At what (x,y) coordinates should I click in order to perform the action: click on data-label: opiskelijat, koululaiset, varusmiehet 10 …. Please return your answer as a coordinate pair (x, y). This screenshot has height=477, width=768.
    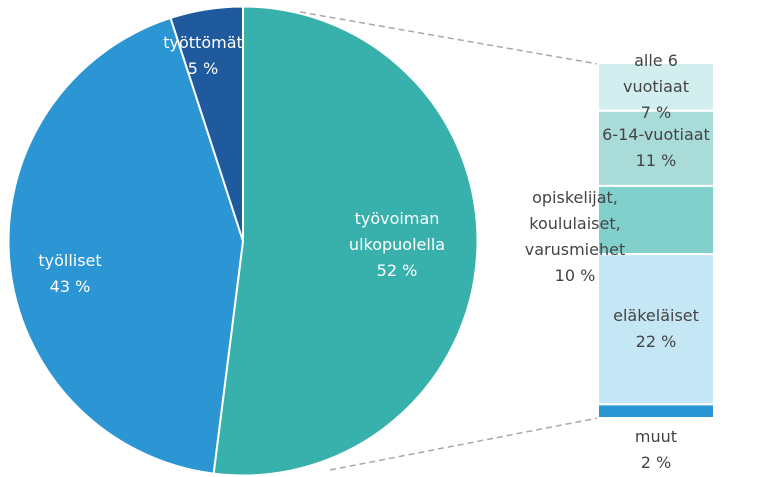
    Looking at the image, I should click on (575, 237).